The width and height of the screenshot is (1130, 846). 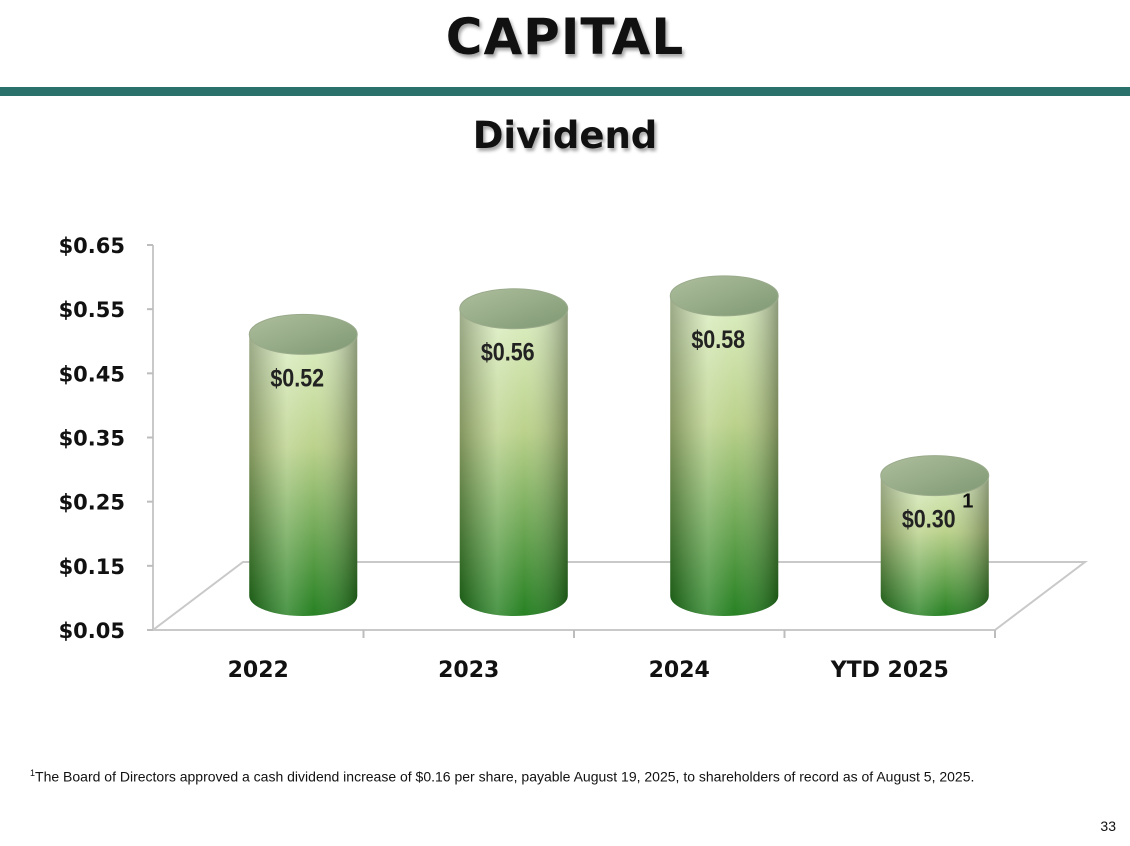 What do you see at coordinates (718, 339) in the screenshot?
I see `data-label: $0.58` at bounding box center [718, 339].